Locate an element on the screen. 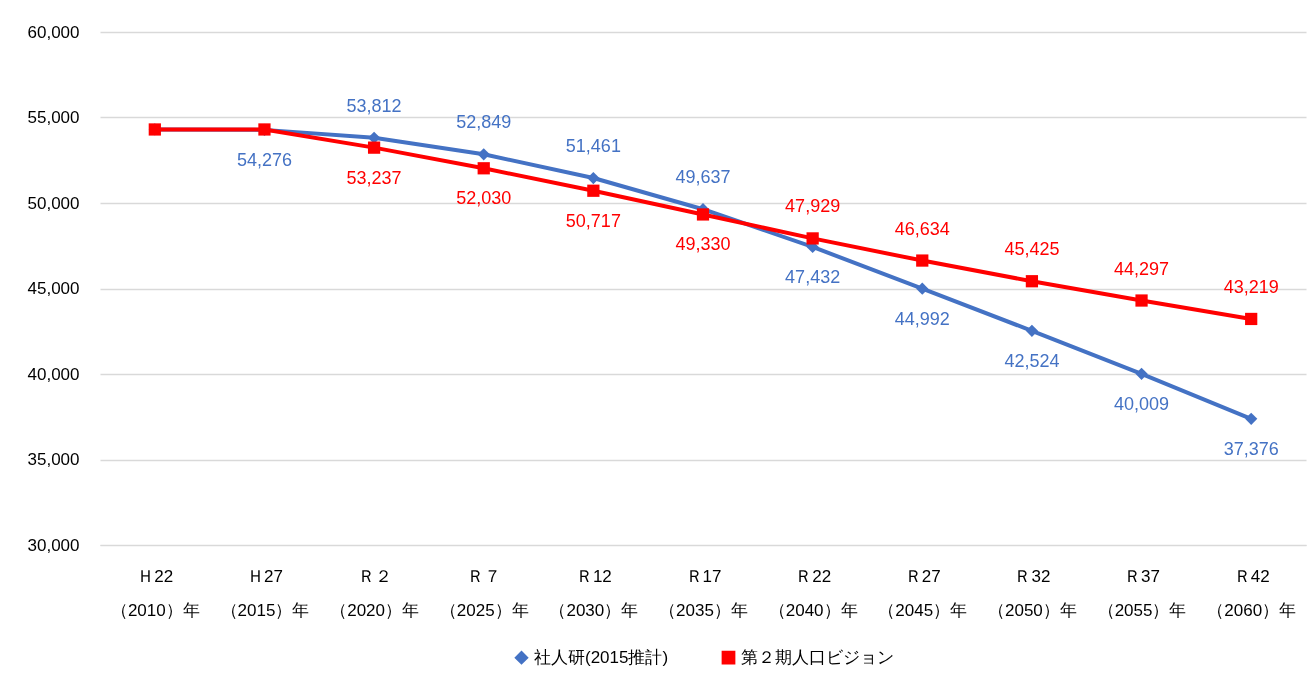  y-tick-label: 55,000 is located at coordinates (53, 117).